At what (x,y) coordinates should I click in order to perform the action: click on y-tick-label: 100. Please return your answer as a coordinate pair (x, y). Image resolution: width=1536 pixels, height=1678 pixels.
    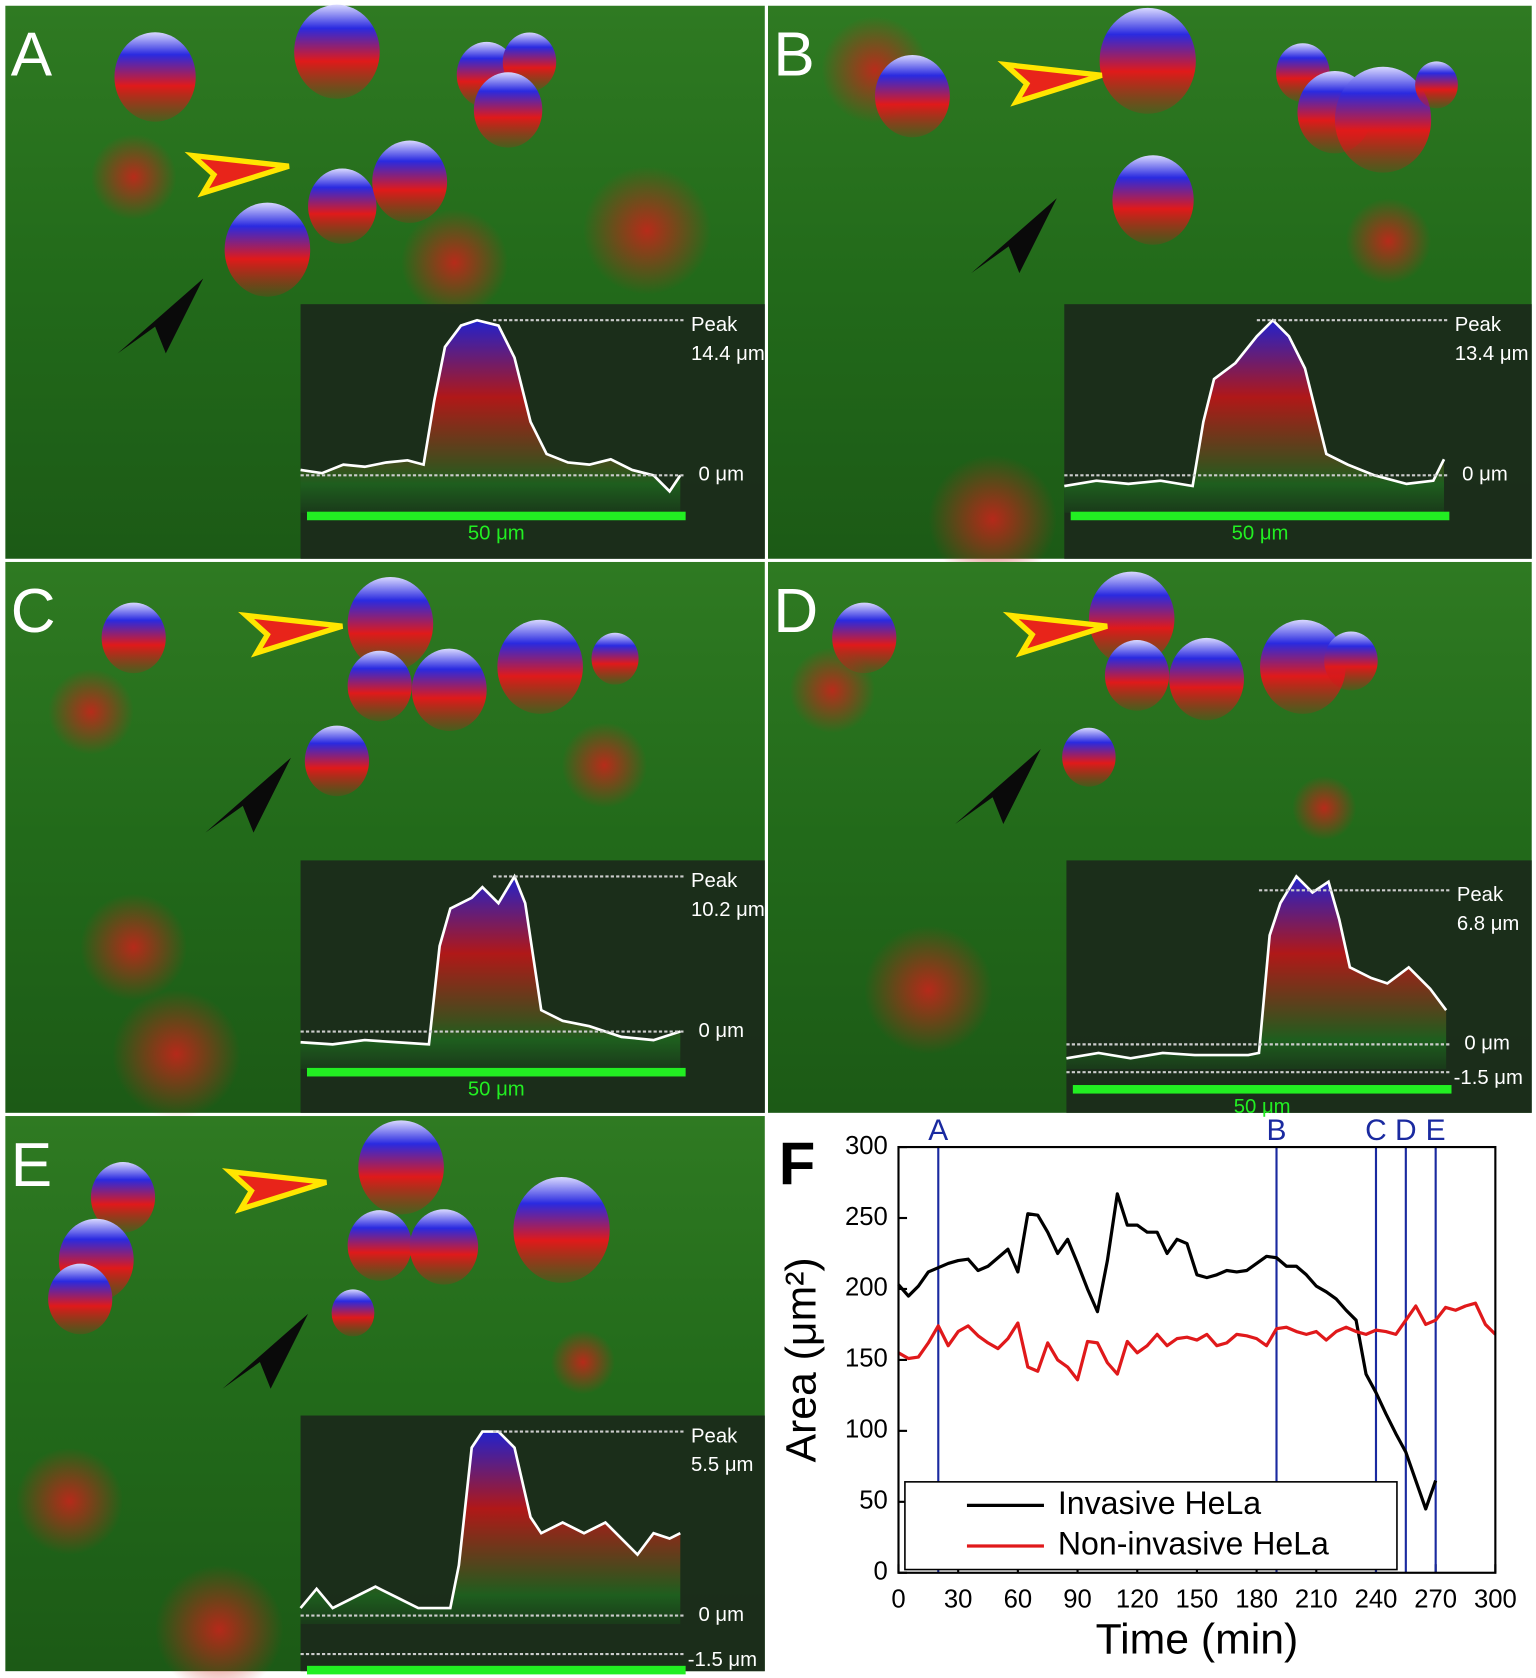
    Looking at the image, I should click on (866, 1430).